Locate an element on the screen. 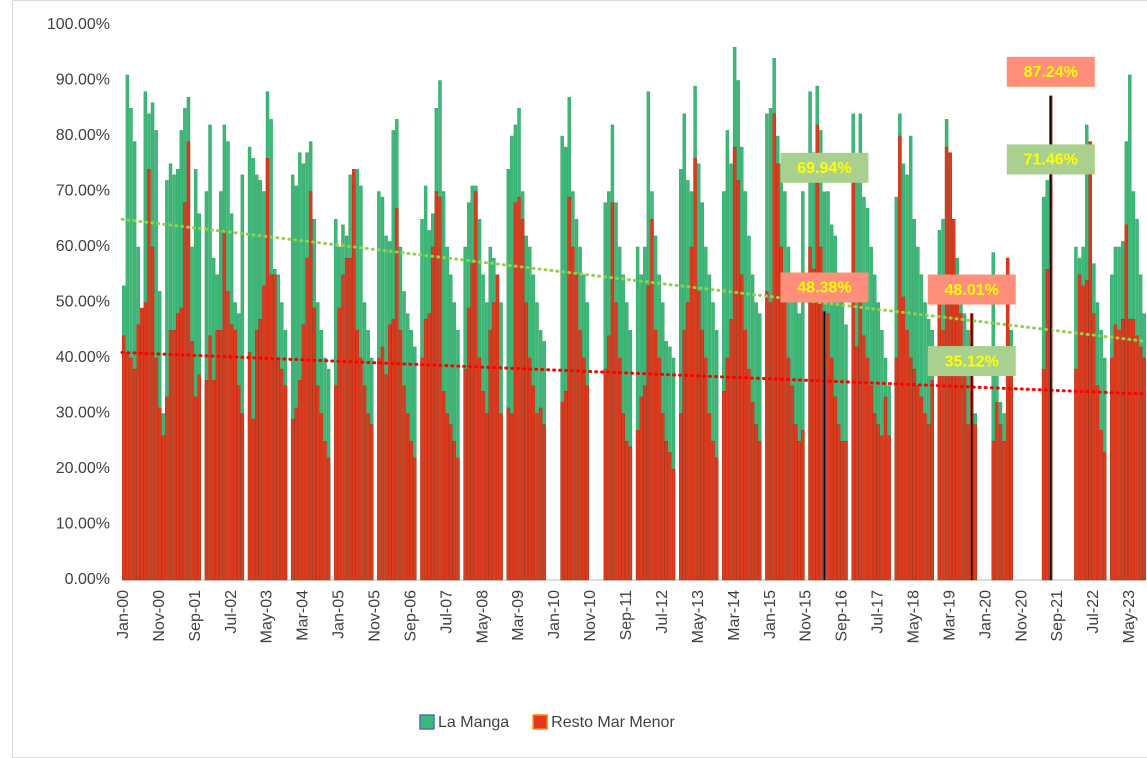 This screenshot has height=758, width=1147. y-tick-label: 80.00% is located at coordinates (83, 135).